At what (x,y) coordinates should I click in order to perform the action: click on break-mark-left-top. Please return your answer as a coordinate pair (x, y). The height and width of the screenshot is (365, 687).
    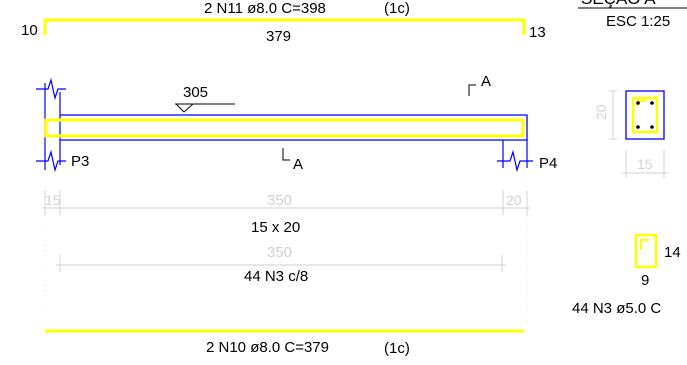
    Looking at the image, I should click on (51, 89).